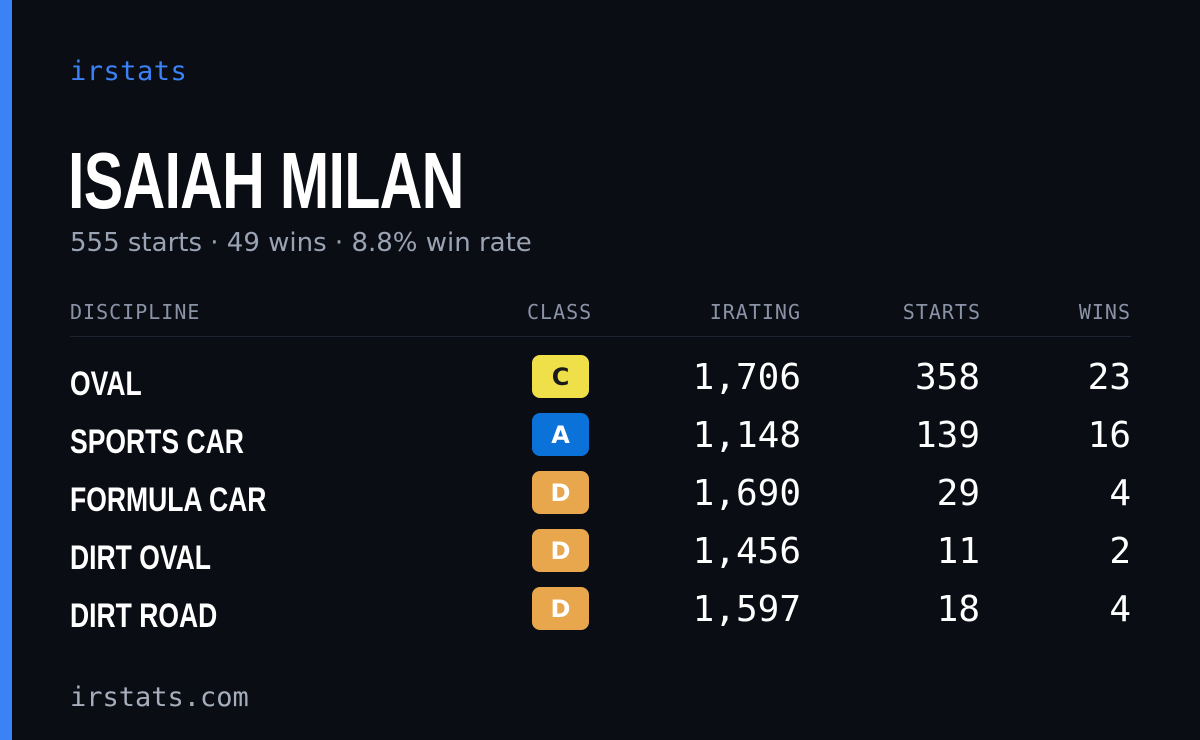 The image size is (1200, 740). I want to click on class-badge: C, so click(560, 376).